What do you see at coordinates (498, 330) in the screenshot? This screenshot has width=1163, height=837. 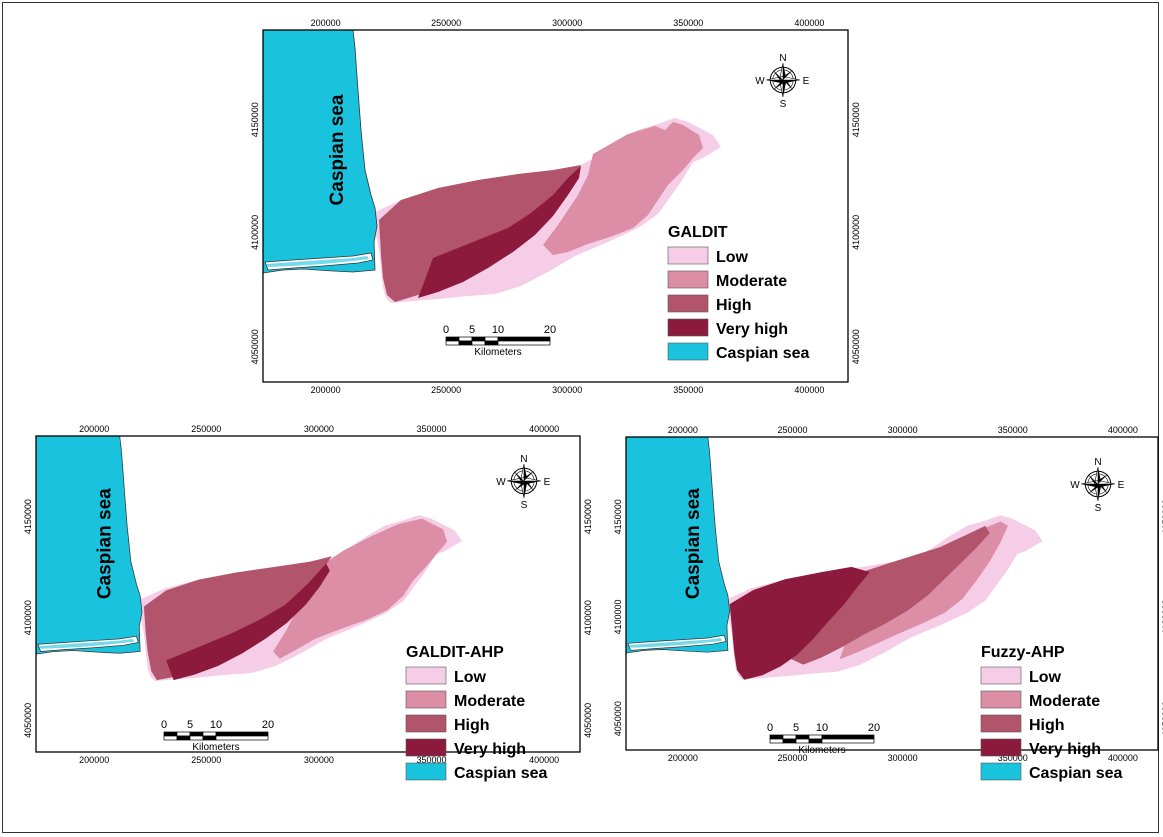 I see `scale-tick-label: 10` at bounding box center [498, 330].